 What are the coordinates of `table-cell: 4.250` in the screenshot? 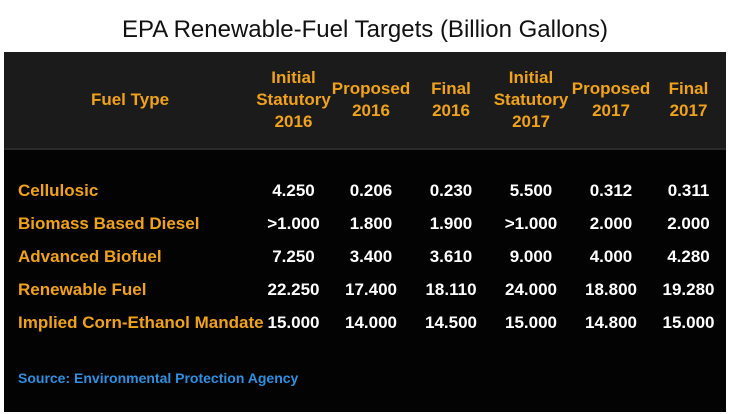 It's located at (293, 190).